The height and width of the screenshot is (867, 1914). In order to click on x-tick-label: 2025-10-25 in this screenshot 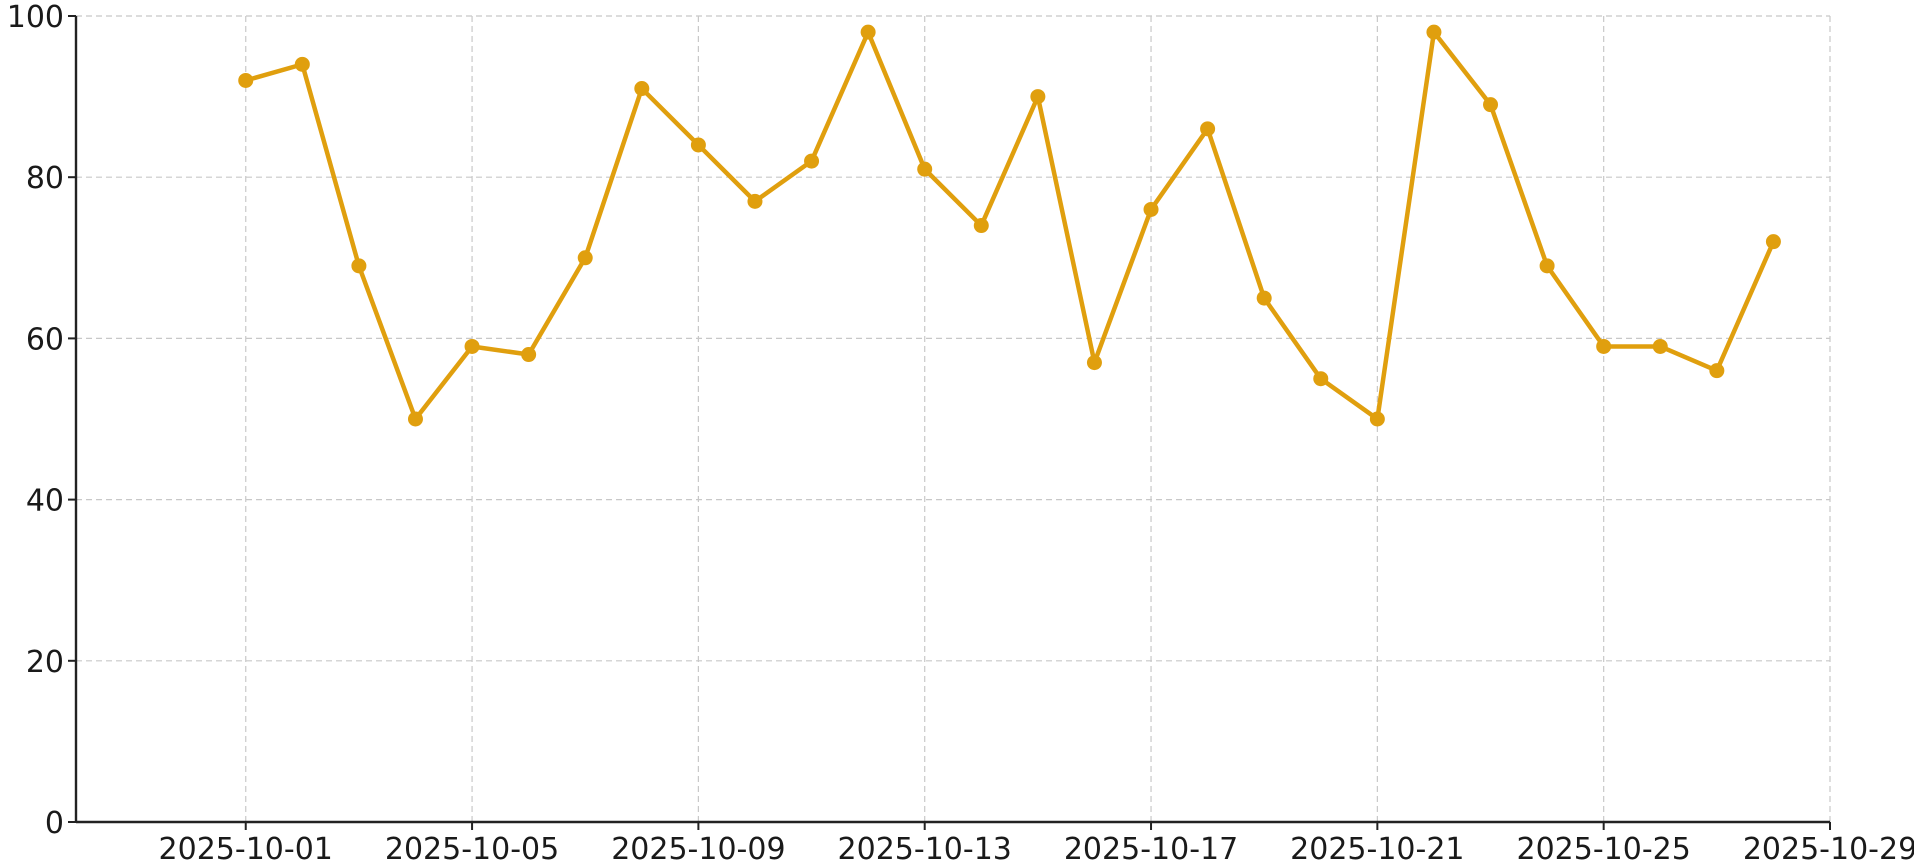, I will do `click(1603, 849)`.